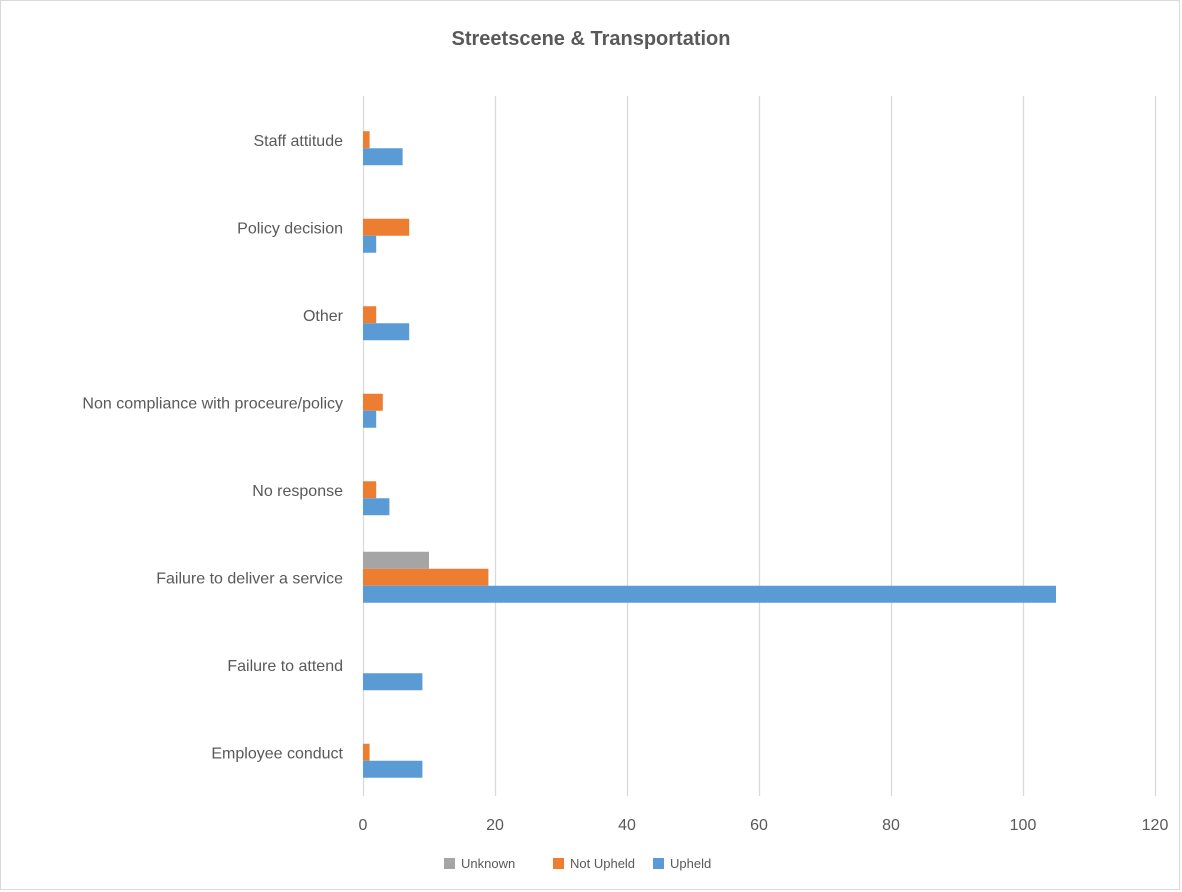 The width and height of the screenshot is (1182, 892). I want to click on category-label: No response, so click(297, 491).